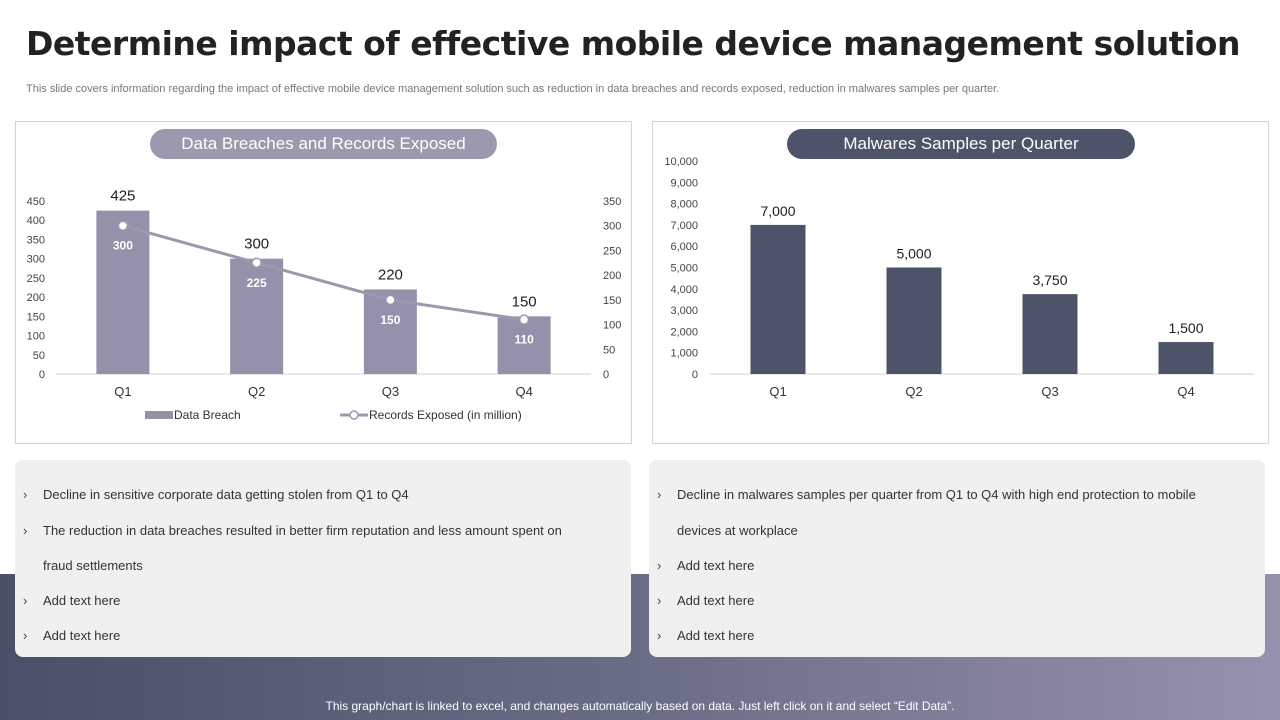 This screenshot has width=1280, height=720. What do you see at coordinates (777, 211) in the screenshot?
I see `bar-value-label: 7,000` at bounding box center [777, 211].